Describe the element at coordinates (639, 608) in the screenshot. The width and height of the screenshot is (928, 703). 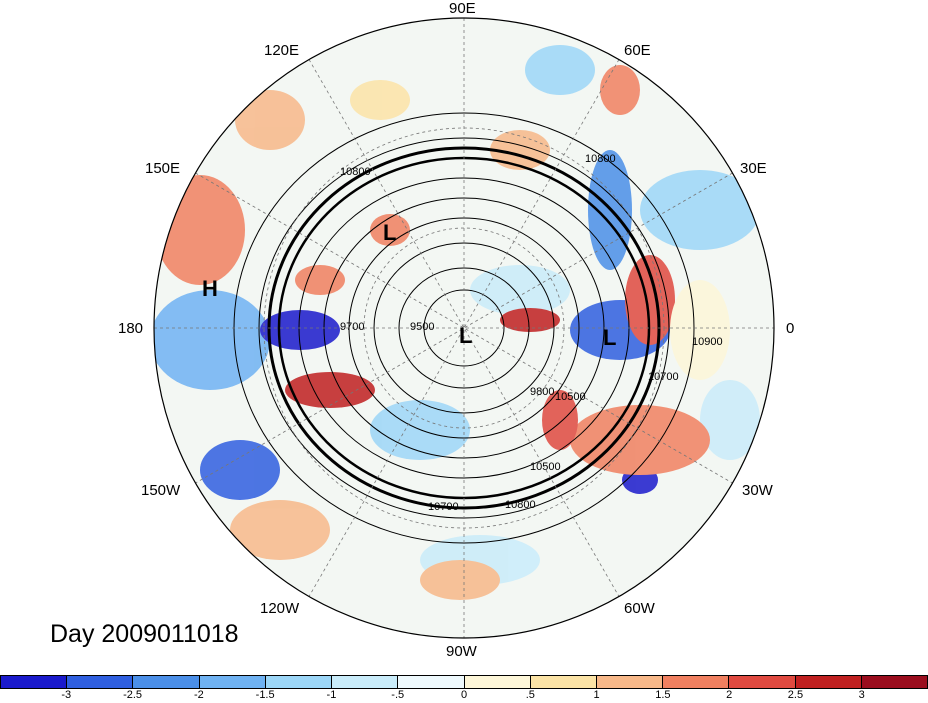
I see `lon-label-60w: 60W` at that location.